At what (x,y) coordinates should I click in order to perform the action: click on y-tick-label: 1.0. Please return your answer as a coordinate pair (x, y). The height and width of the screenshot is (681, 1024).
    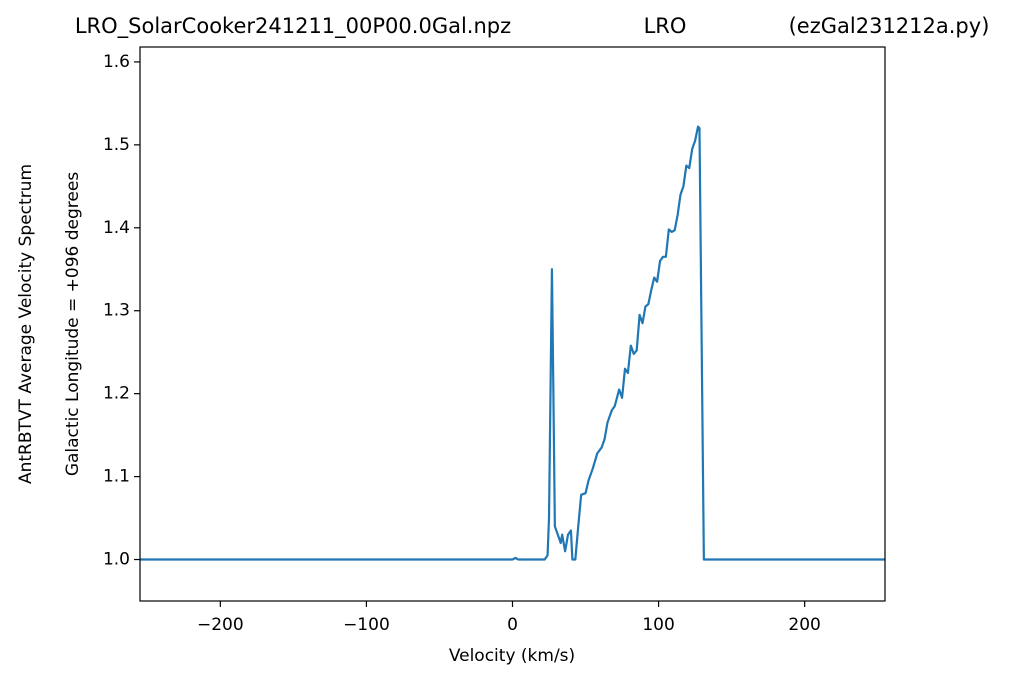
    Looking at the image, I should click on (116, 560).